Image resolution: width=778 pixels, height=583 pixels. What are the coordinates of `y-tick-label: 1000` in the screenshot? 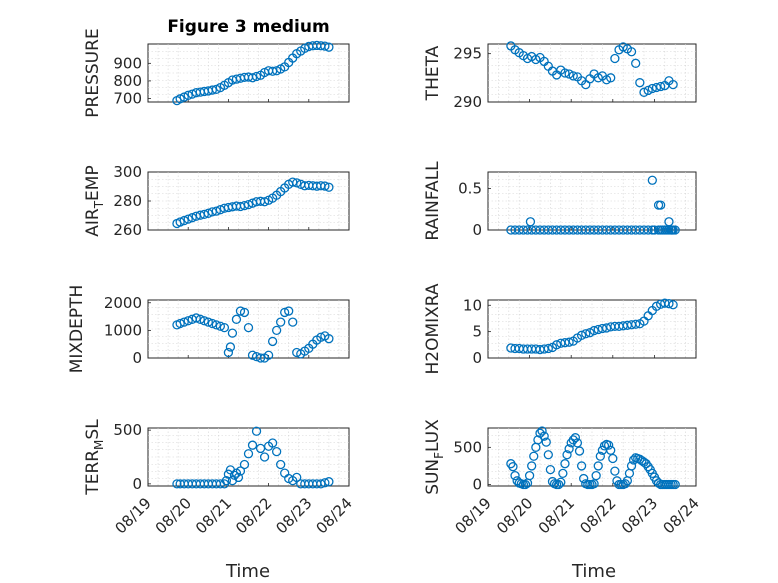 It's located at (123, 330).